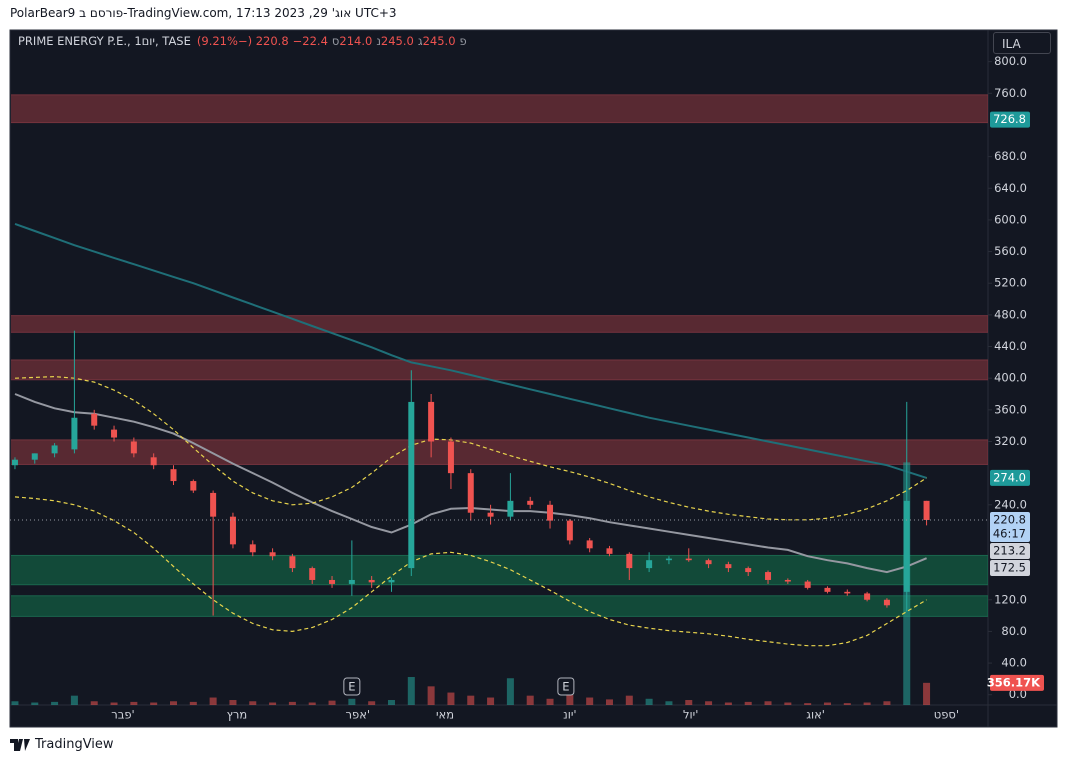  I want to click on earnings-label: E, so click(351, 687).